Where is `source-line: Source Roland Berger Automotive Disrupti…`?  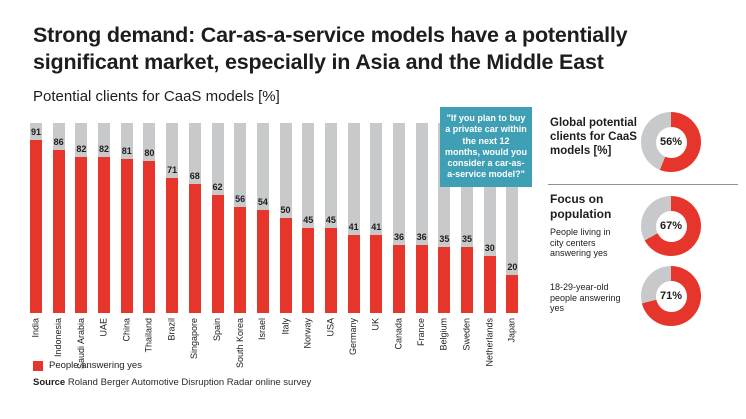
source-line: Source Roland Berger Automotive Disrupti… is located at coordinates (172, 382).